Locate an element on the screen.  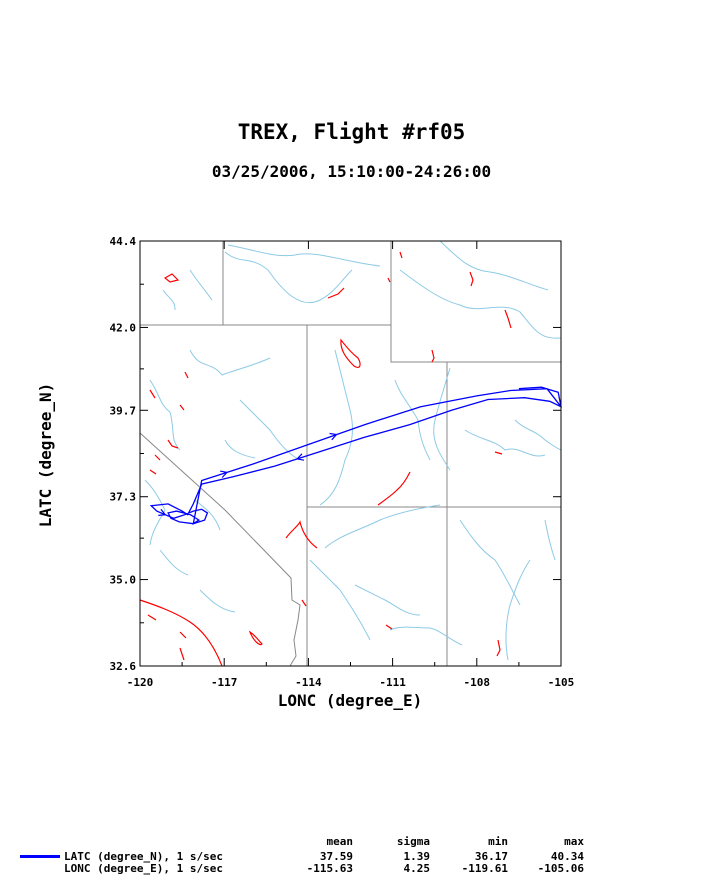
y-tick-label: 35.0 is located at coordinates (123, 580).